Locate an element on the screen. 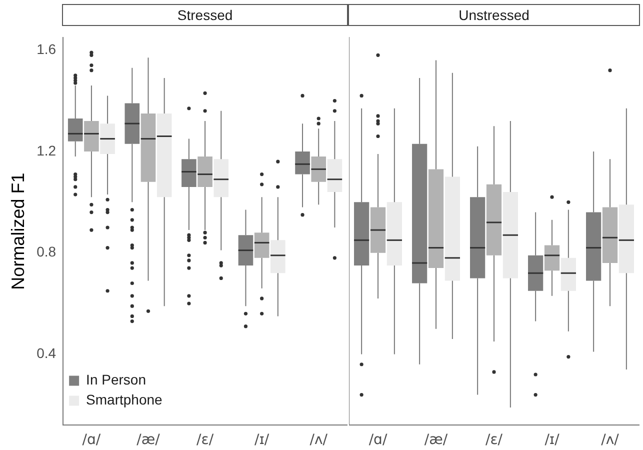 Image resolution: width=643 pixels, height=450 pixels. y-tick-label: 1.6 is located at coordinates (46, 48).